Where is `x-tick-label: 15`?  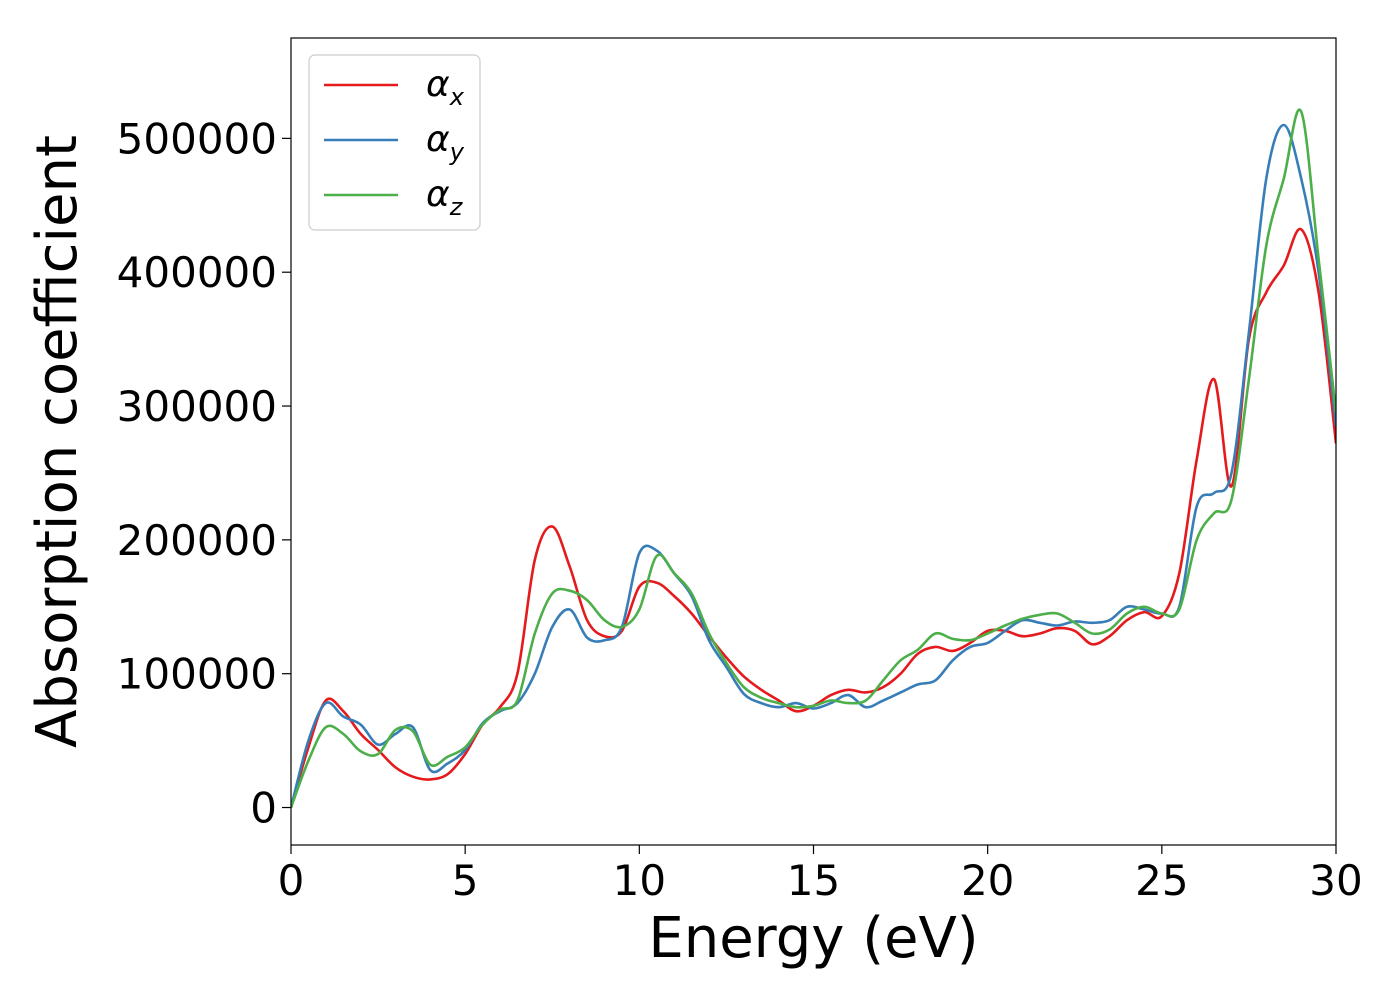
x-tick-label: 15 is located at coordinates (813, 880).